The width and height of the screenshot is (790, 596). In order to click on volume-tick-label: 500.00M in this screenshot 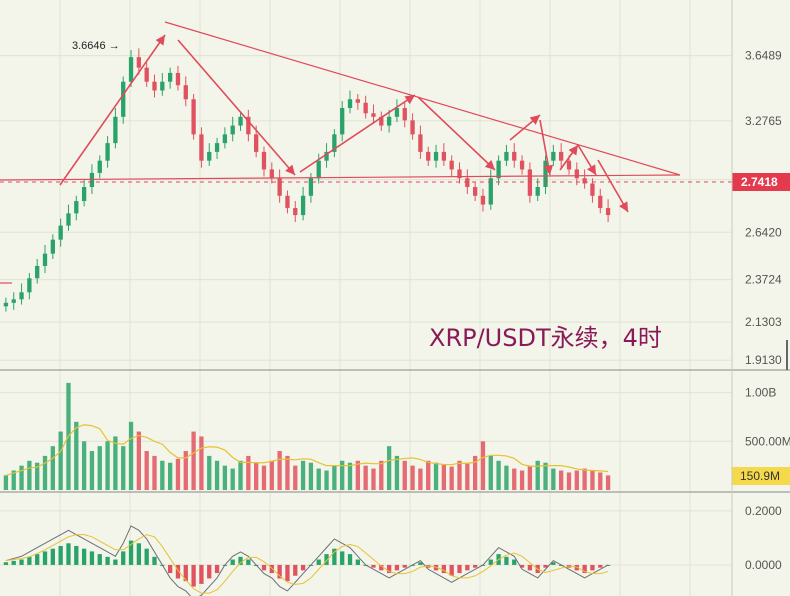, I will do `click(767, 441)`.